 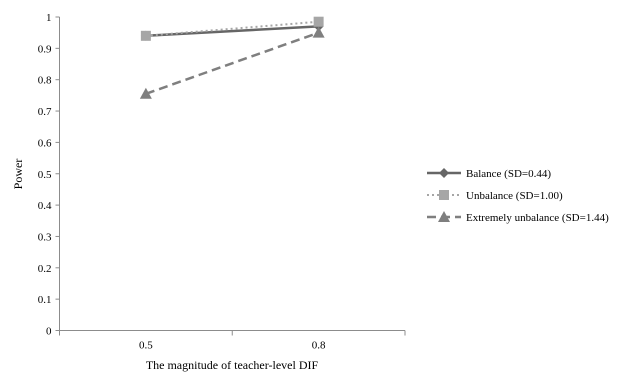 I want to click on legend-label: Balance (SD=0.44), so click(x=508, y=174).